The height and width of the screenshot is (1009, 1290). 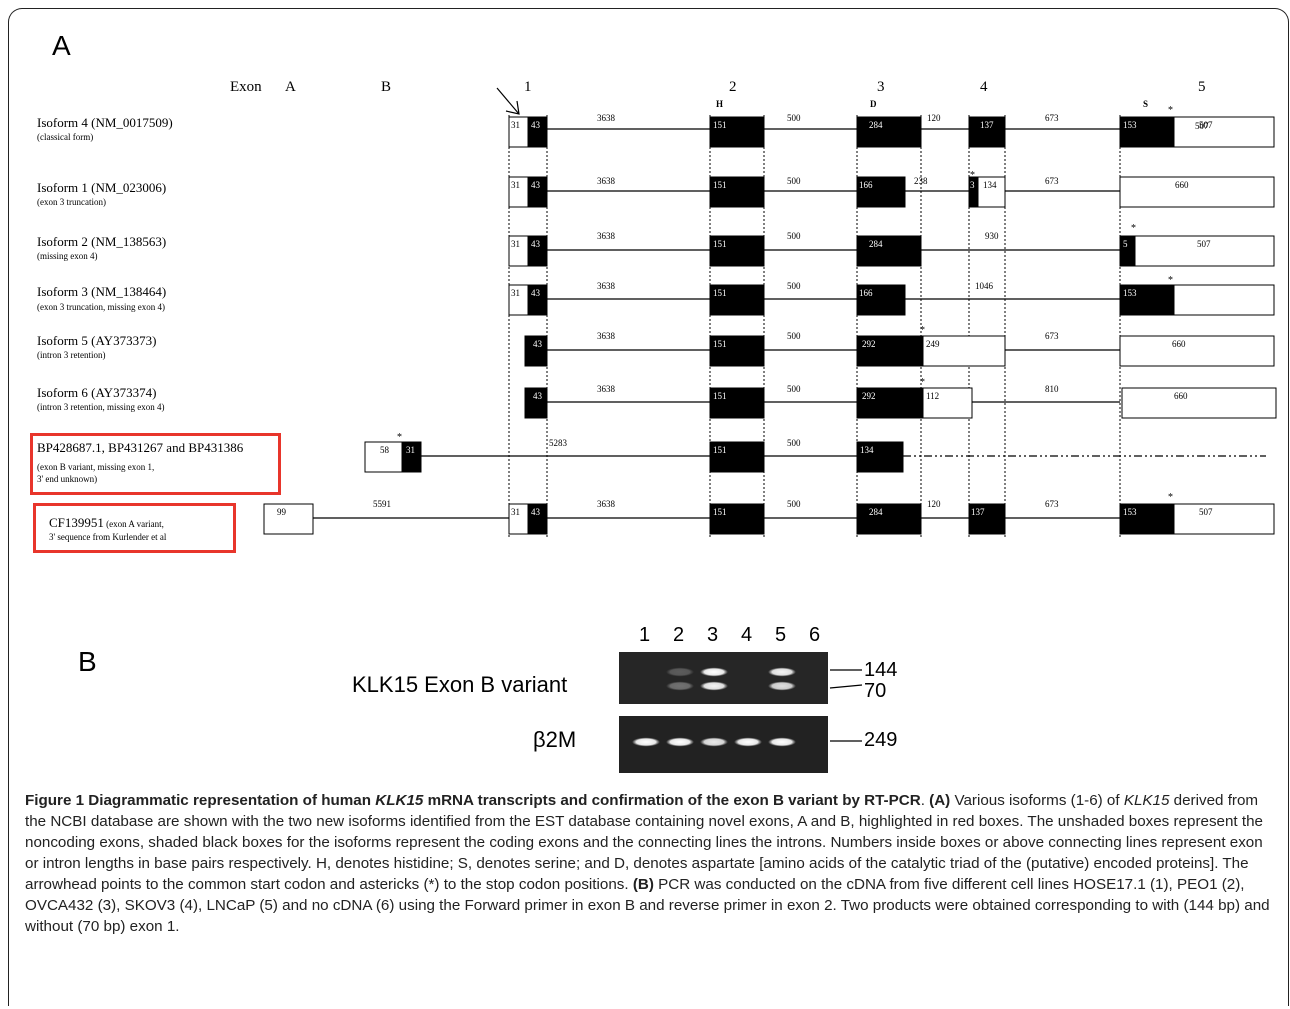 What do you see at coordinates (290, 87) in the screenshot?
I see `exon-header-a: A` at bounding box center [290, 87].